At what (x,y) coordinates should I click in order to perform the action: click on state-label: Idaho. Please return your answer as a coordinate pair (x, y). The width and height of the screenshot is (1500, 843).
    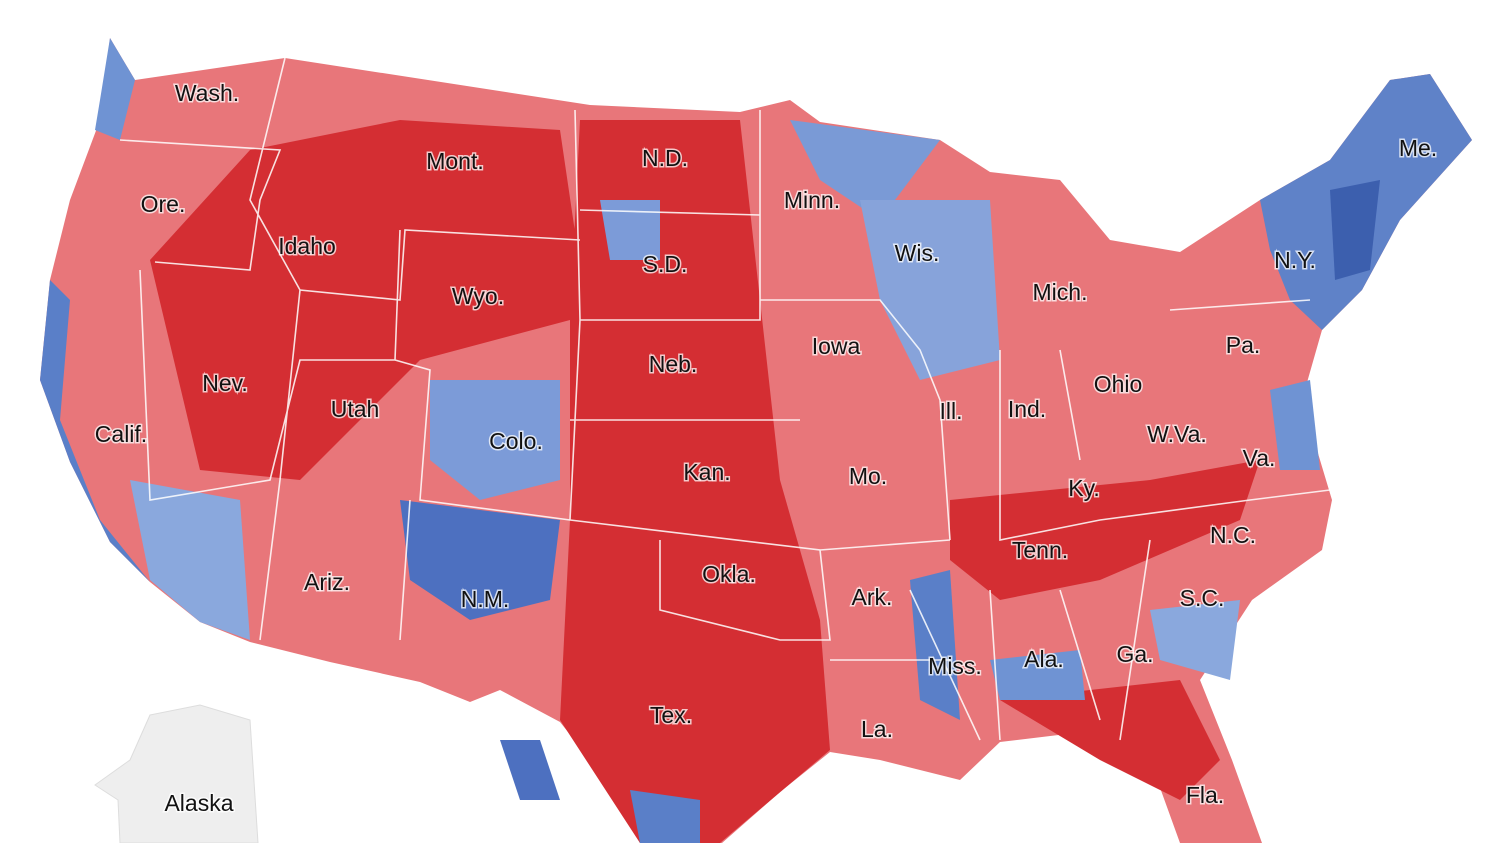
    Looking at the image, I should click on (307, 246).